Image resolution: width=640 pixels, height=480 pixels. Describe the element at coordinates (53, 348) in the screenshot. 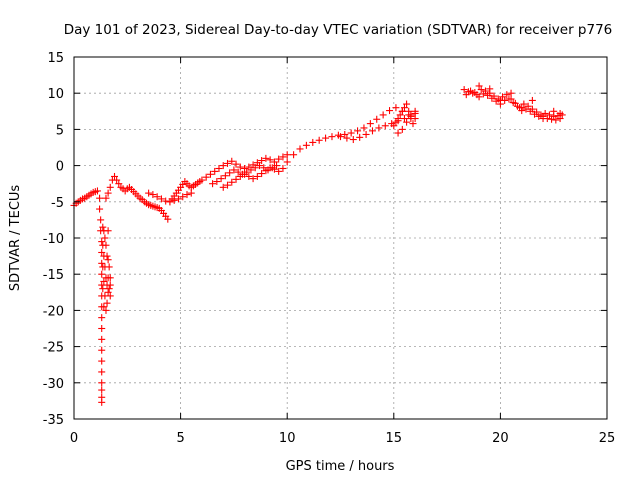

I see `y-tick-label: -25` at that location.